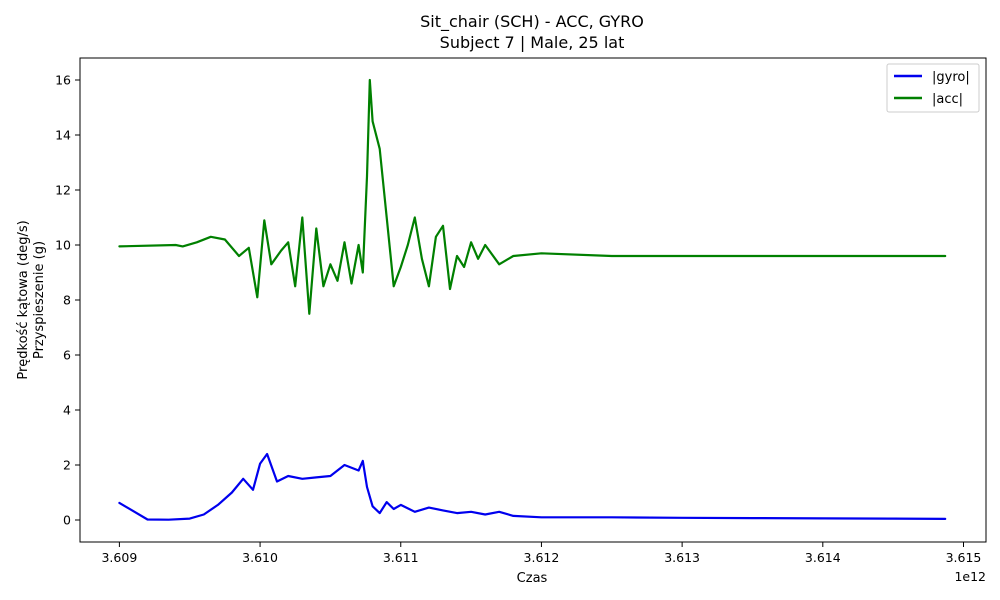 Image resolution: width=1000 pixels, height=600 pixels. I want to click on chart-subtitle: Subject 7 | Male, 25 lat, so click(532, 42).